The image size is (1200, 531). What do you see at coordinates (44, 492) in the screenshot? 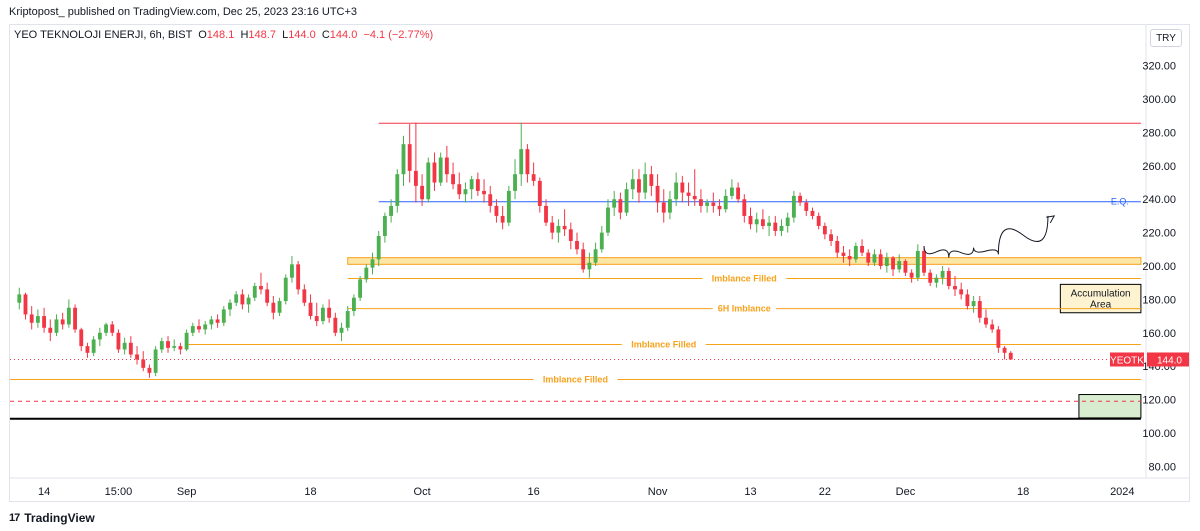
I see `x-tick-label: 14` at bounding box center [44, 492].